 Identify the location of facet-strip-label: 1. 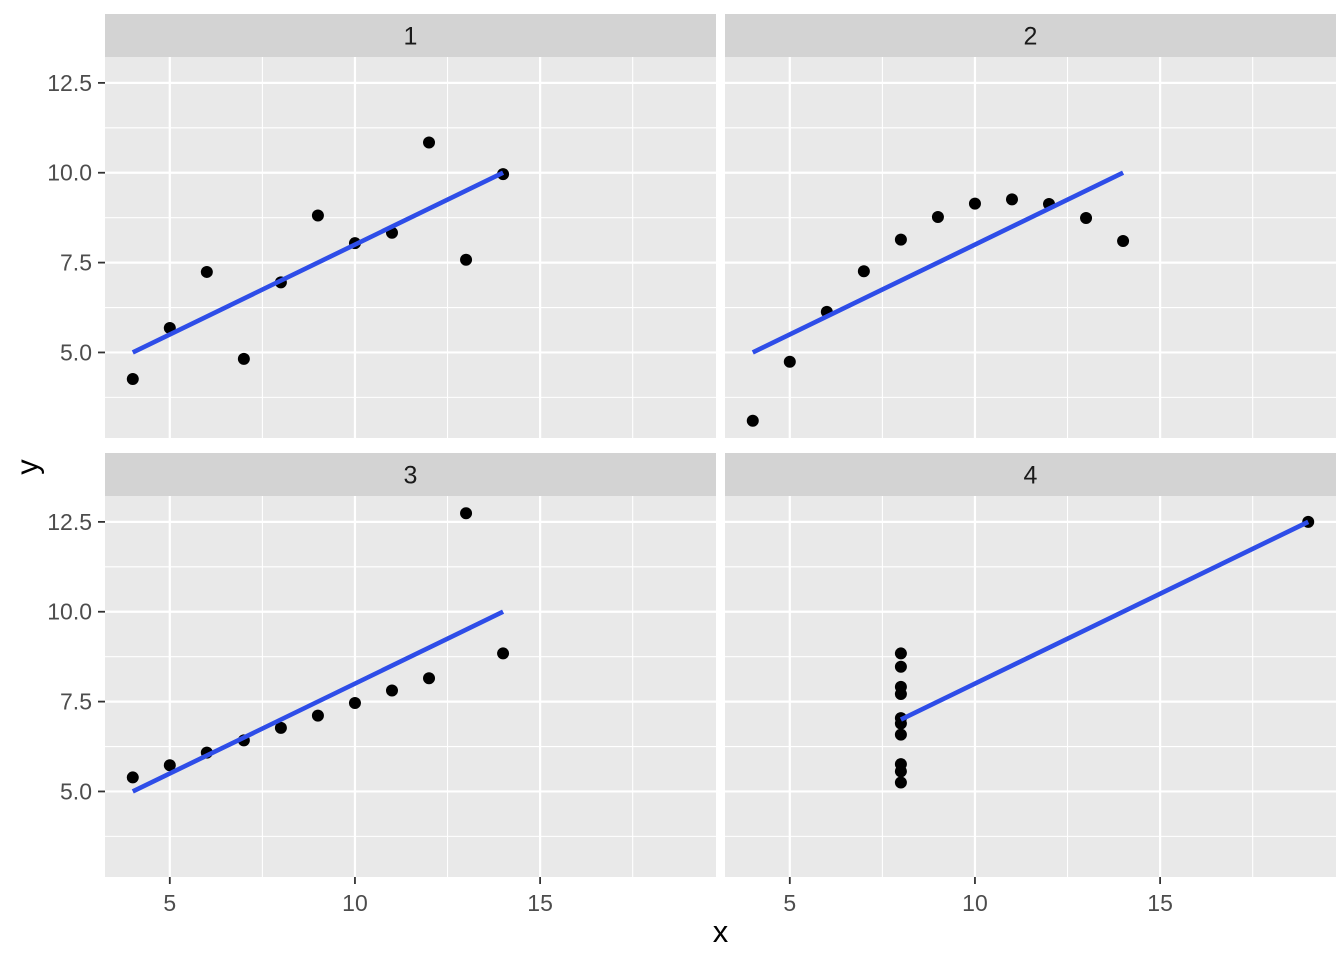
(411, 37).